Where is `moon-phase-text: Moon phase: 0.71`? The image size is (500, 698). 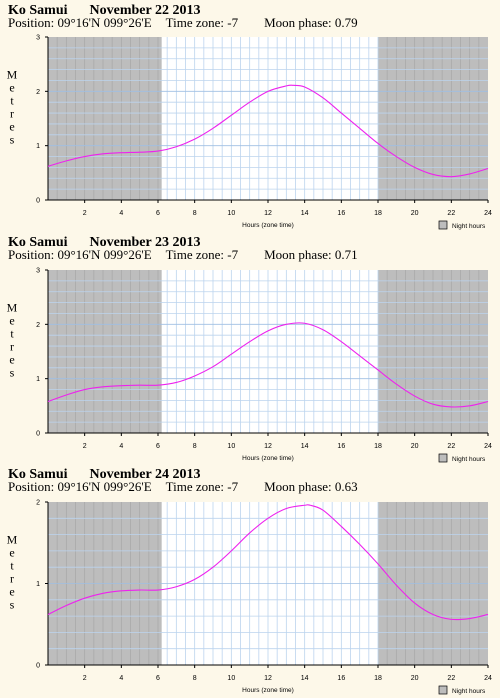 moon-phase-text: Moon phase: 0.71 is located at coordinates (311, 254).